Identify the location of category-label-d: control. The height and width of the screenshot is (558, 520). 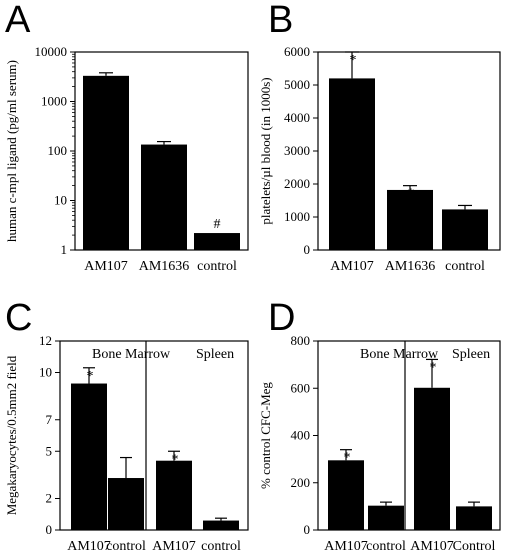
(386, 546).